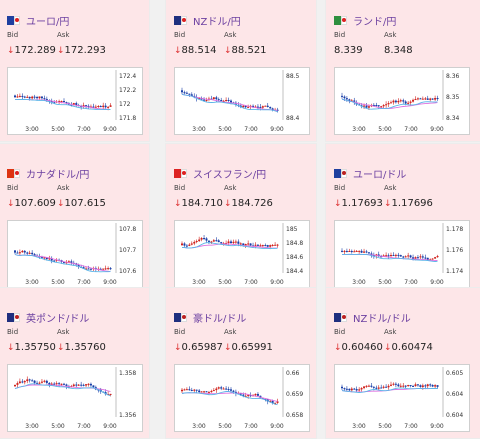  What do you see at coordinates (75, 398) in the screenshot?
I see `mini-chart: 1.358 1.356 3:00 5:00 7:00 9:00` at bounding box center [75, 398].